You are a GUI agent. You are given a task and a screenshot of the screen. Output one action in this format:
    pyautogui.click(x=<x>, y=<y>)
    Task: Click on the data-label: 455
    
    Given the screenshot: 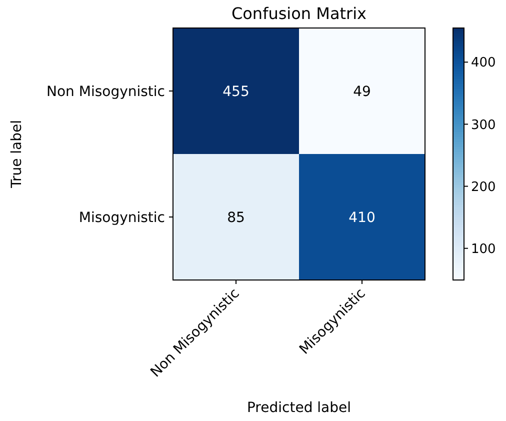 What is the action you would take?
    pyautogui.click(x=236, y=92)
    